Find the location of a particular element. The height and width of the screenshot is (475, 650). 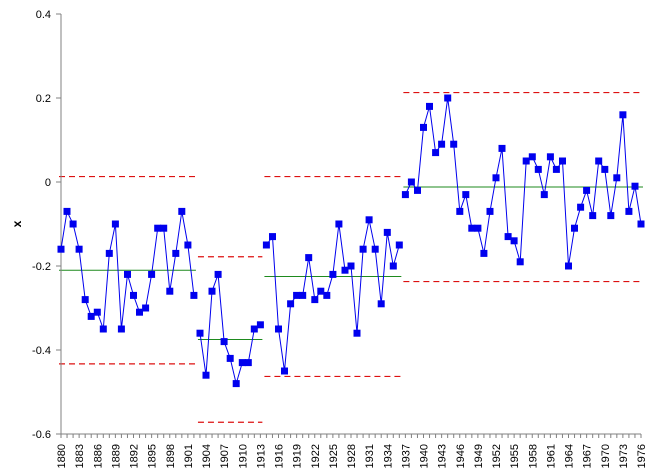

x-tick-label: 1889 is located at coordinates (116, 456).